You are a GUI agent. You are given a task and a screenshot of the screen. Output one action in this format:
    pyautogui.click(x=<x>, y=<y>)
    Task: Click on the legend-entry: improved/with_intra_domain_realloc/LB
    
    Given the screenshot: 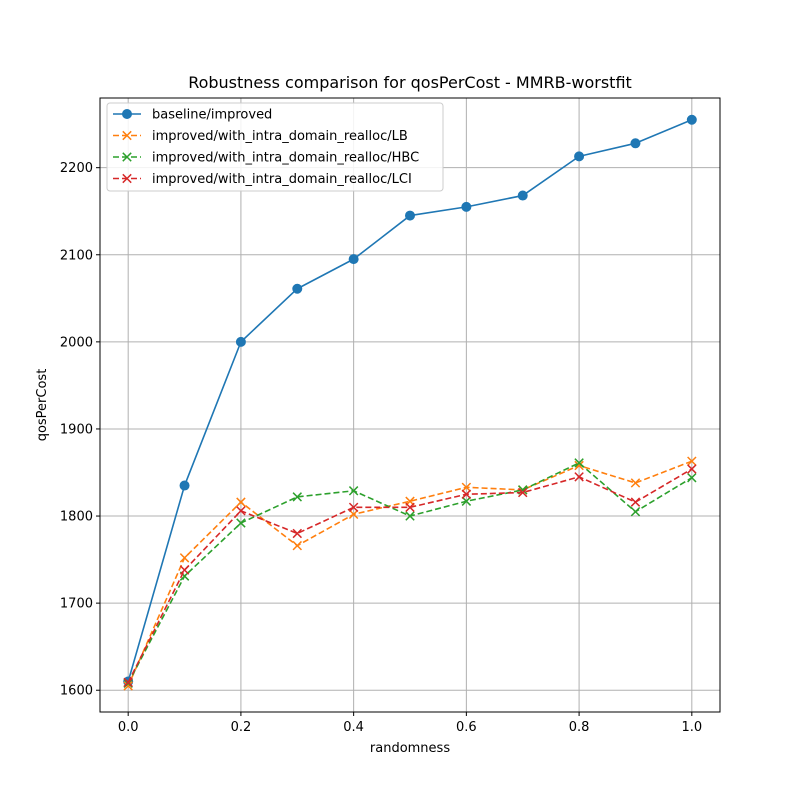 What is the action you would take?
    pyautogui.click(x=260, y=136)
    